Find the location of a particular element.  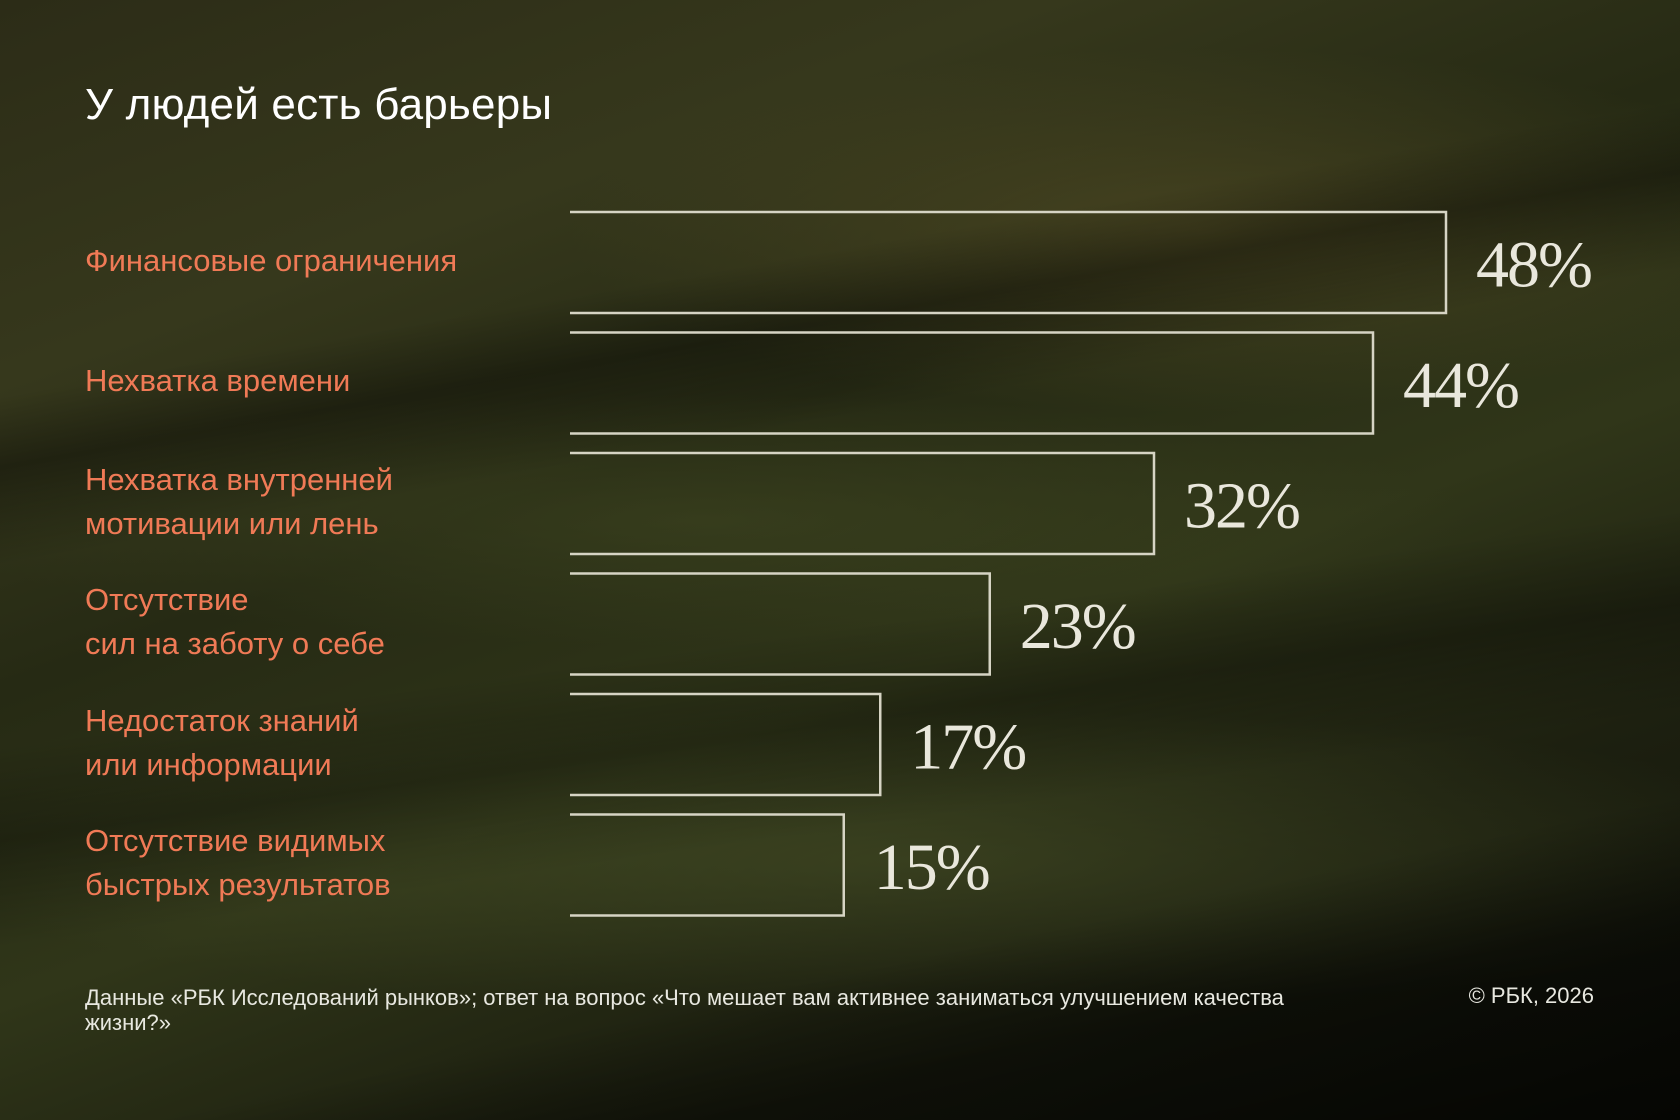

category-label: Нехватка времени is located at coordinates (218, 380).